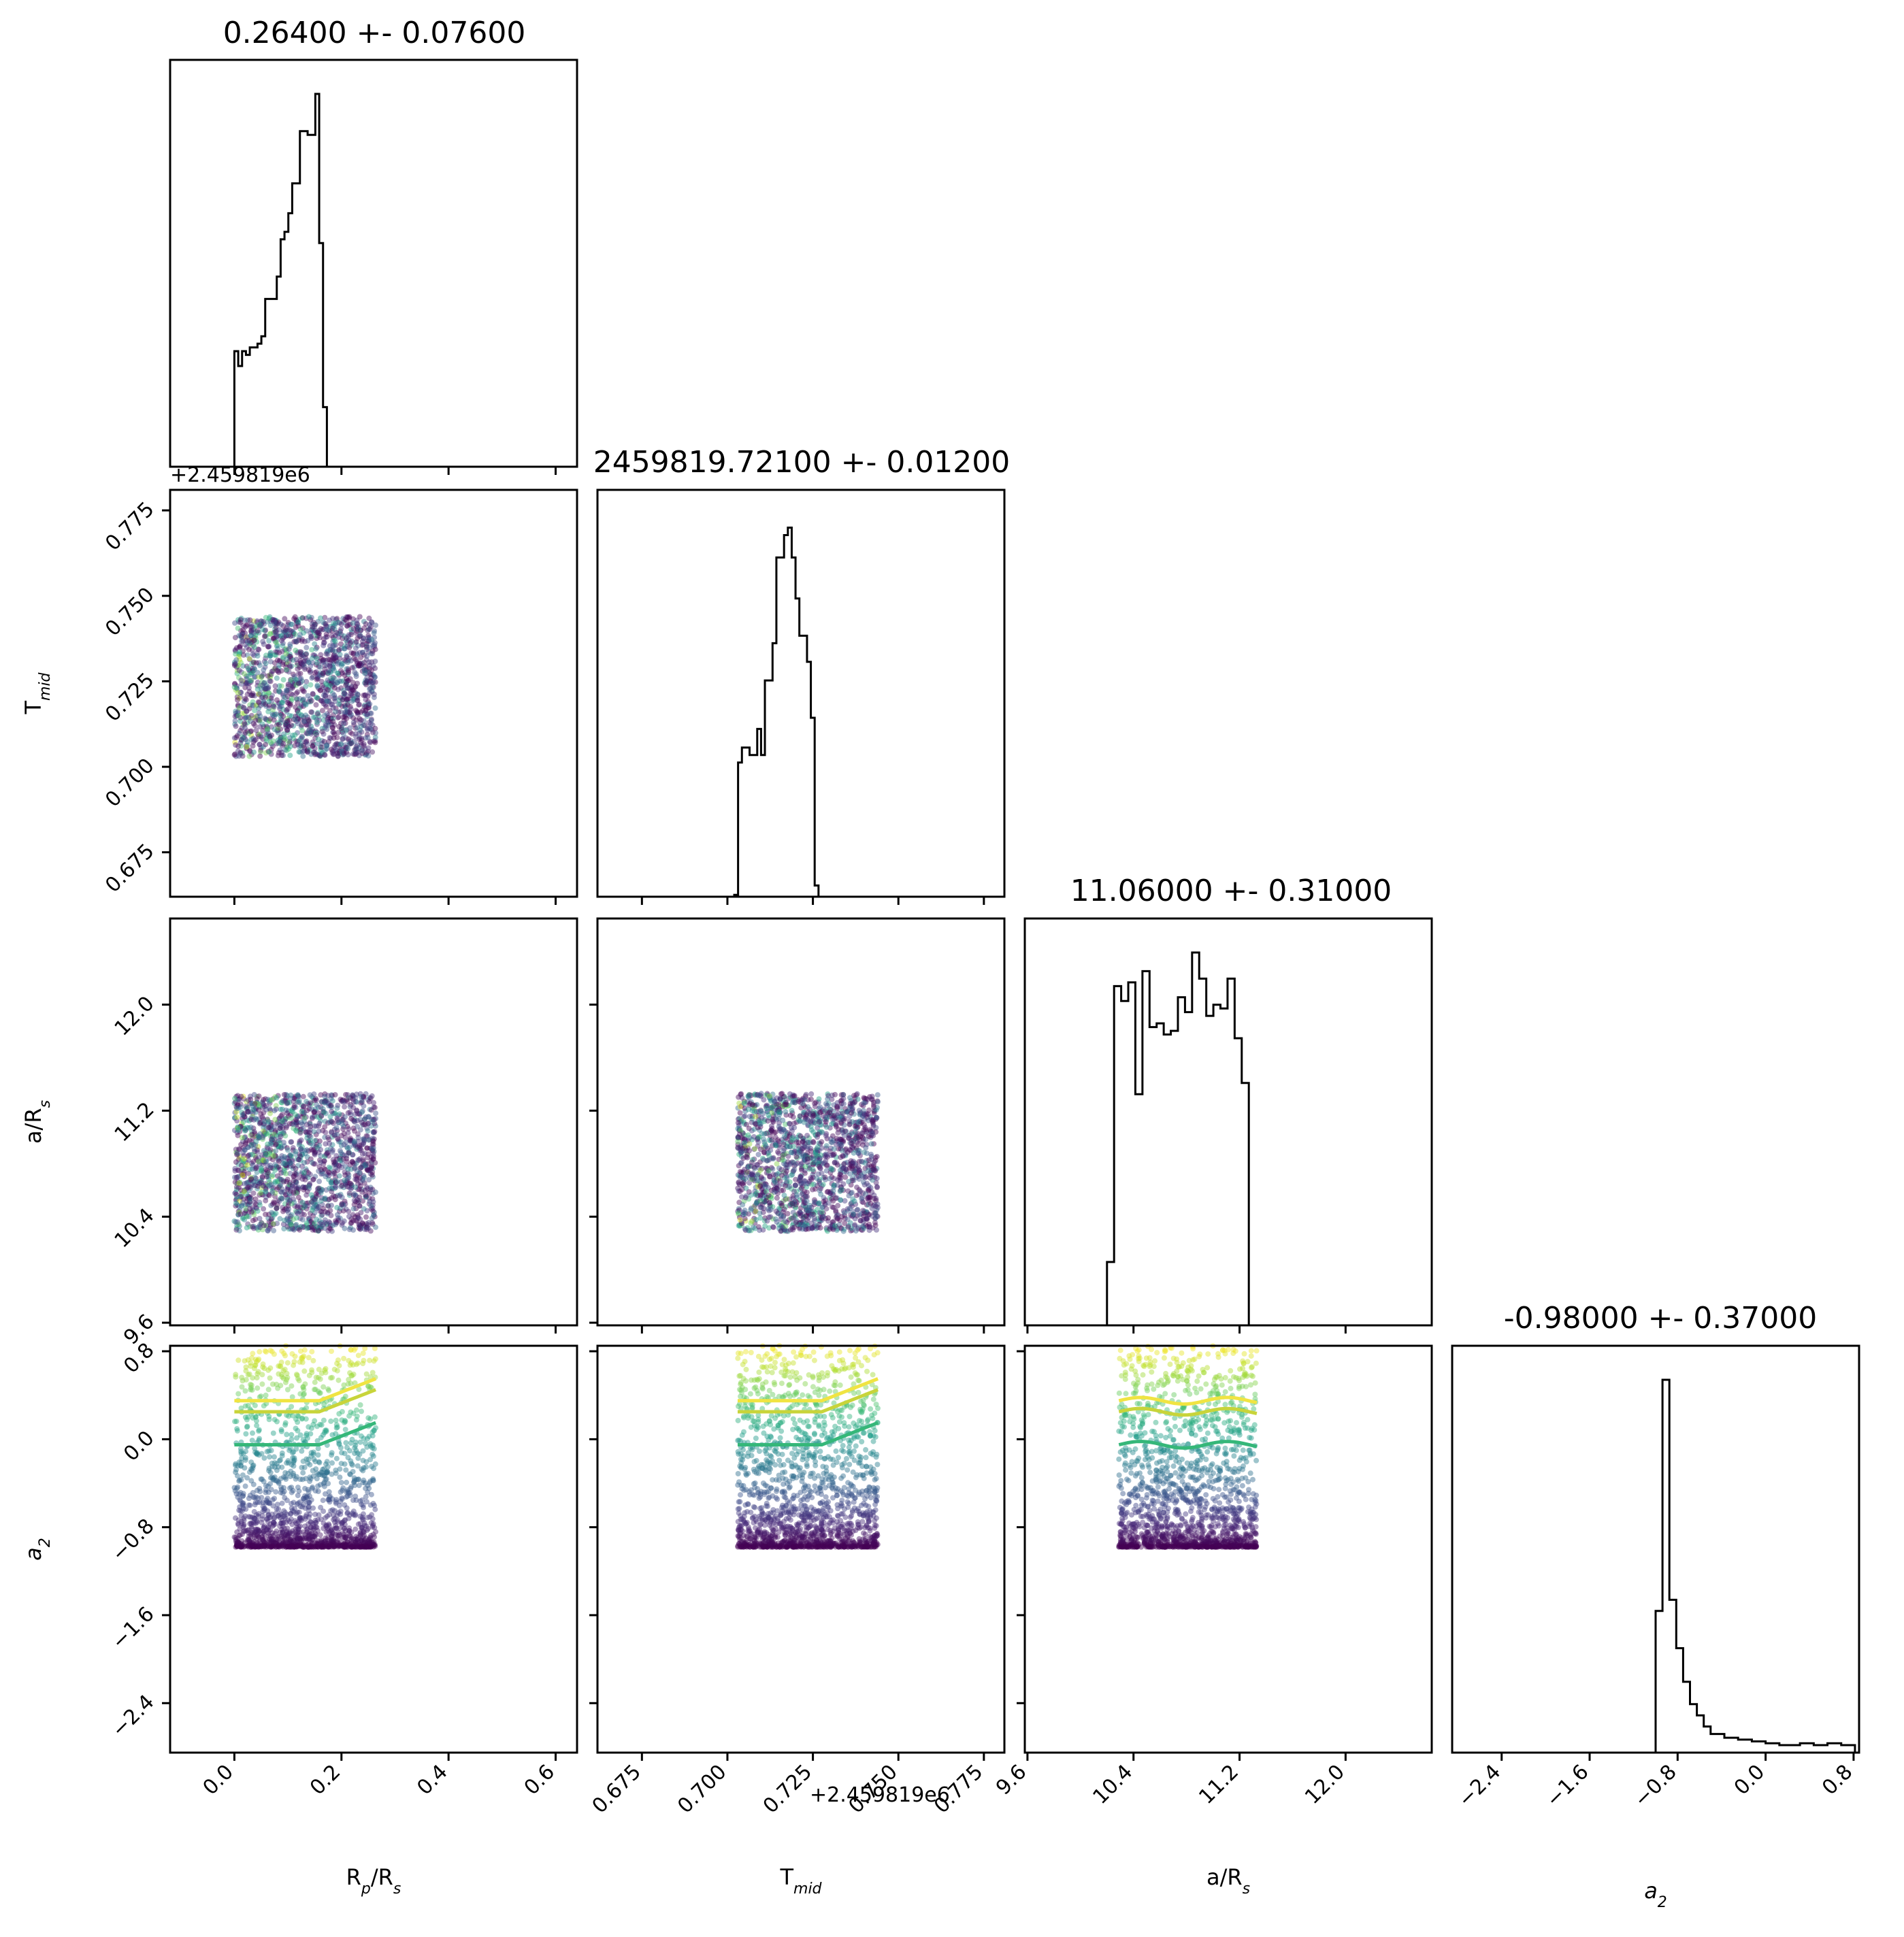  What do you see at coordinates (801, 693) in the screenshot?
I see `panel-frame` at bounding box center [801, 693].